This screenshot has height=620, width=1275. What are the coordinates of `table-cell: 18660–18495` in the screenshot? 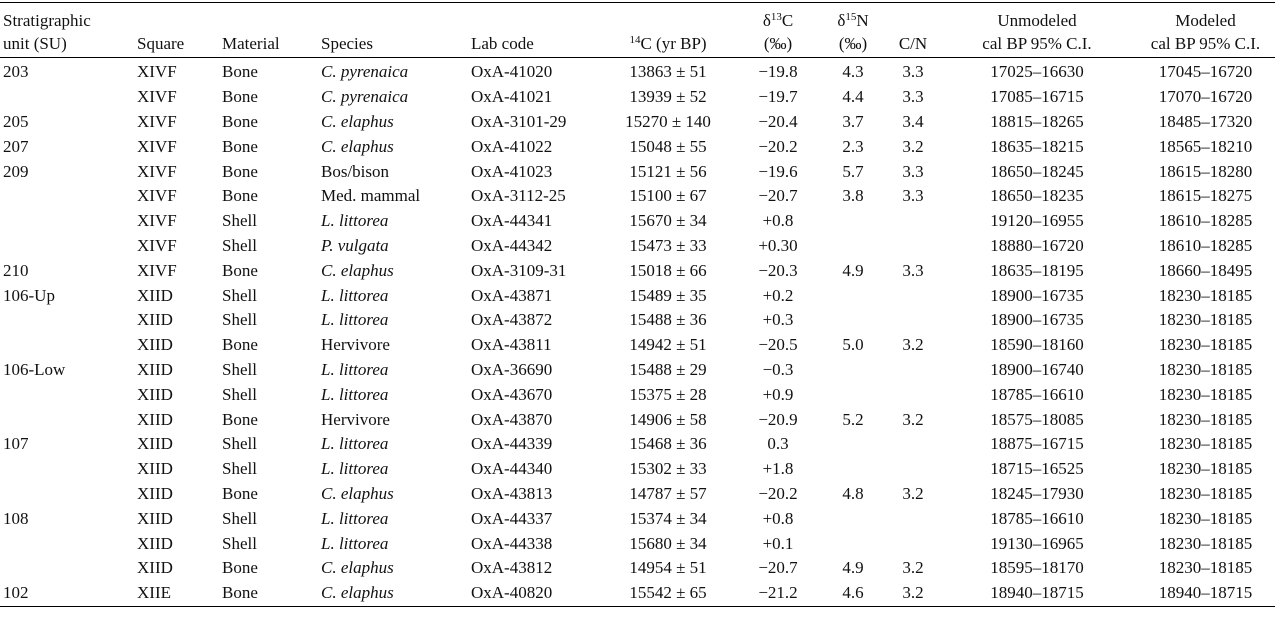 It's located at (1205, 270).